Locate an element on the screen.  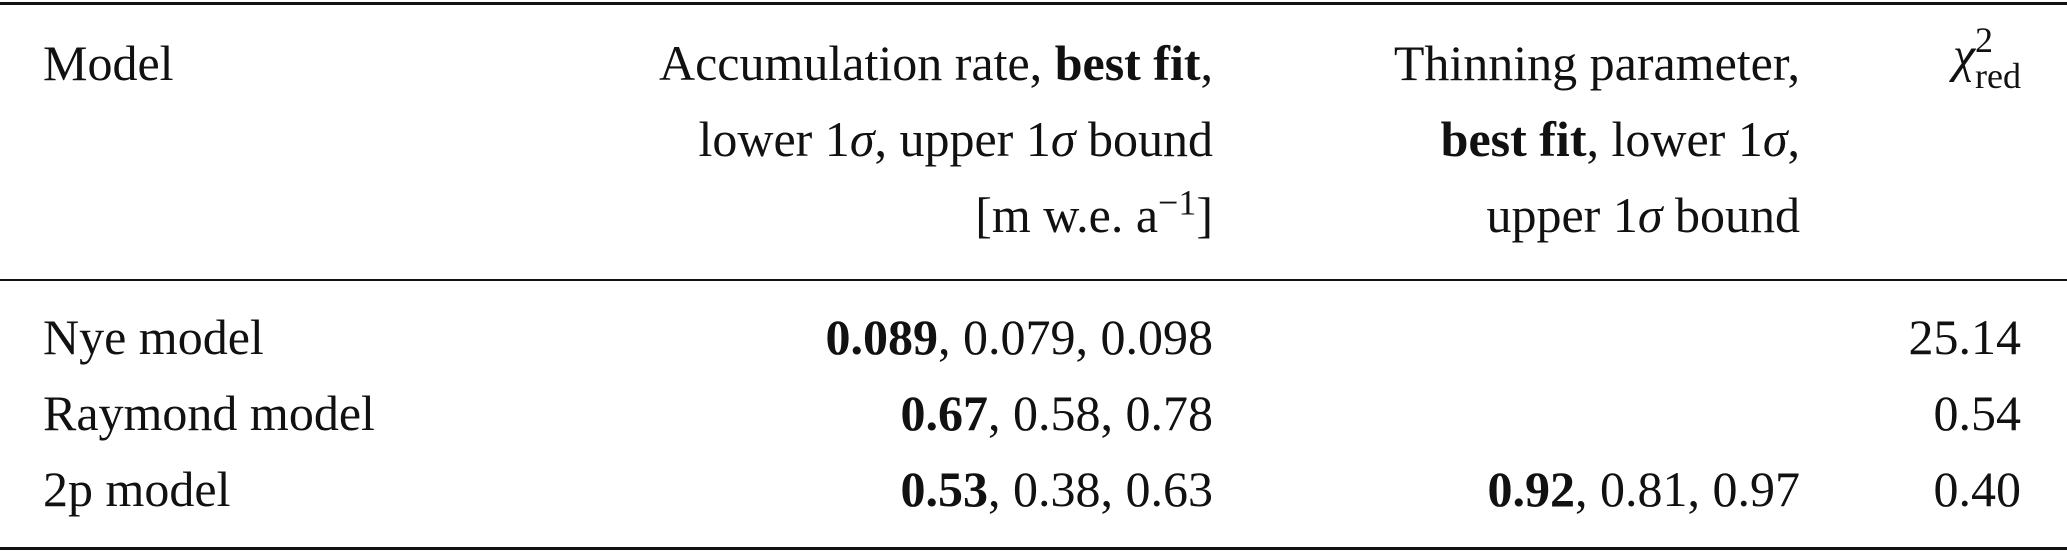
text-run: upper 1 is located at coordinates (1562, 215).